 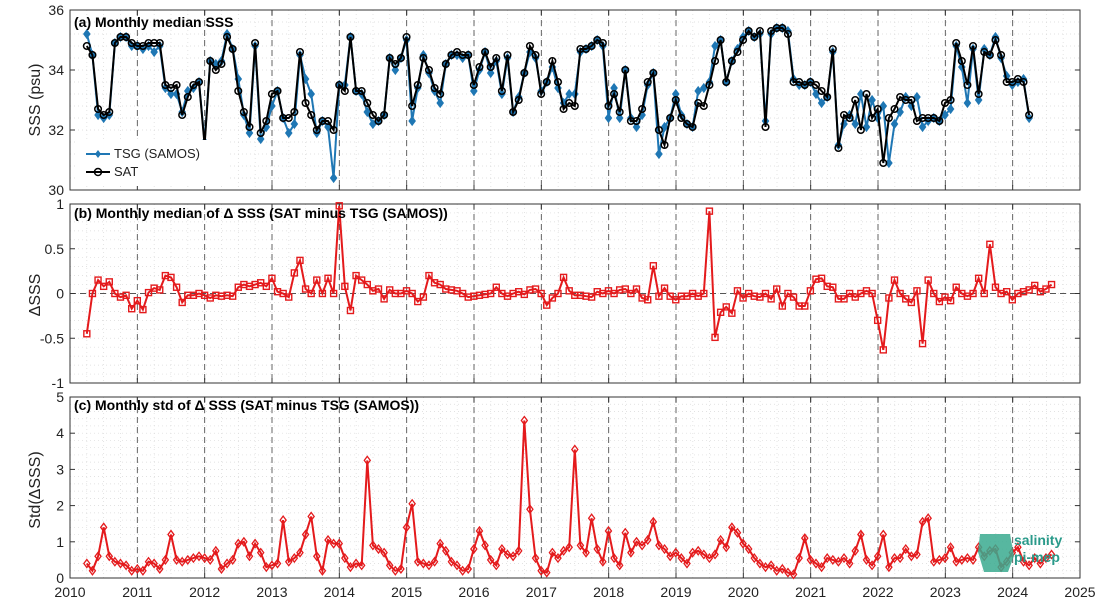 What do you see at coordinates (60, 433) in the screenshot?
I see `y-tick-label: 4` at bounding box center [60, 433].